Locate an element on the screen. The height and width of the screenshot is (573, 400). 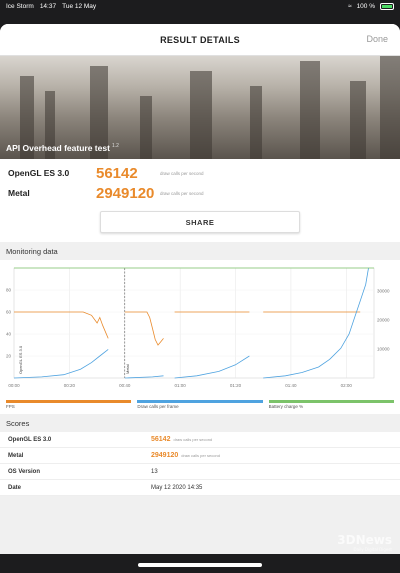
y-right-tick-label: 10000 is located at coordinates (383, 349).